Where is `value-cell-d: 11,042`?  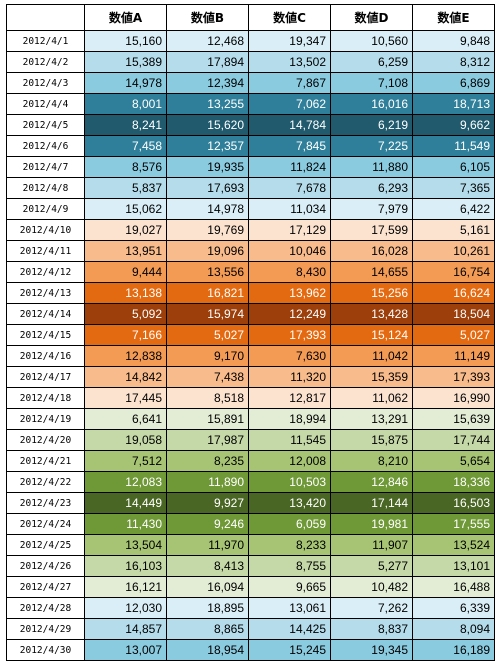
value-cell-d: 11,042 is located at coordinates (371, 356).